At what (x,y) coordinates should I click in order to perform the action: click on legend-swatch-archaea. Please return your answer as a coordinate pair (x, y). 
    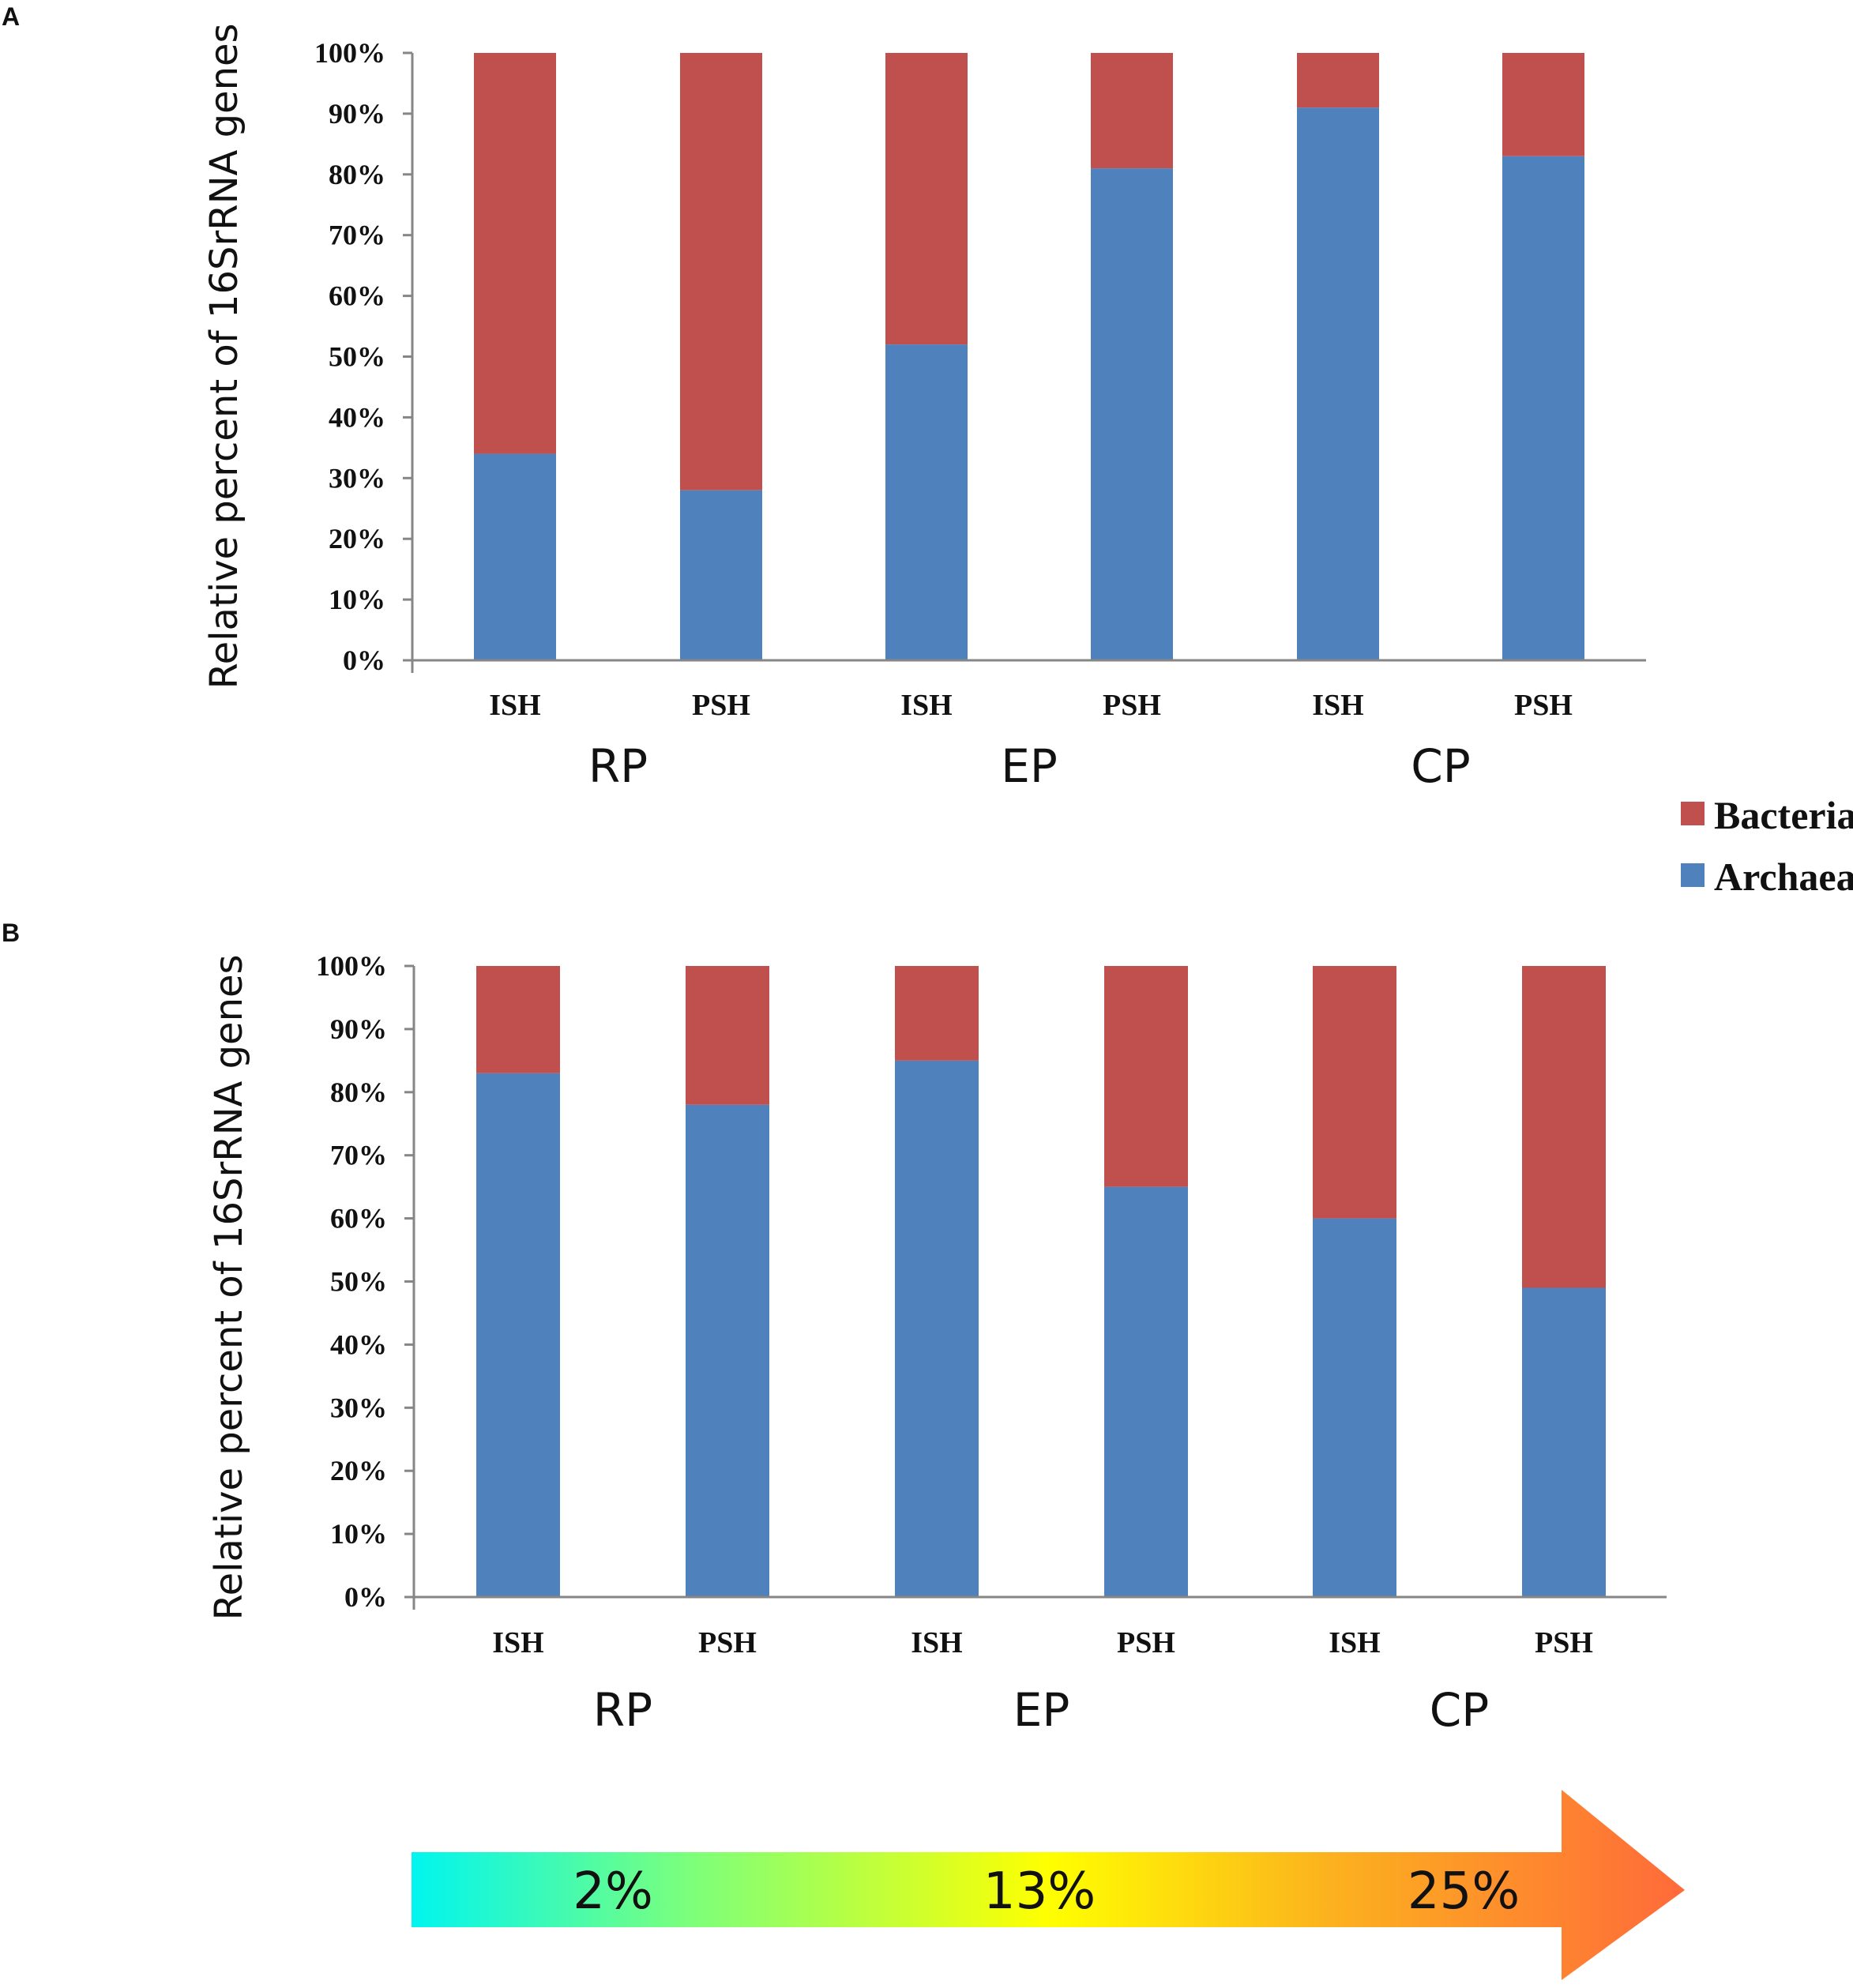
    Looking at the image, I should click on (1693, 875).